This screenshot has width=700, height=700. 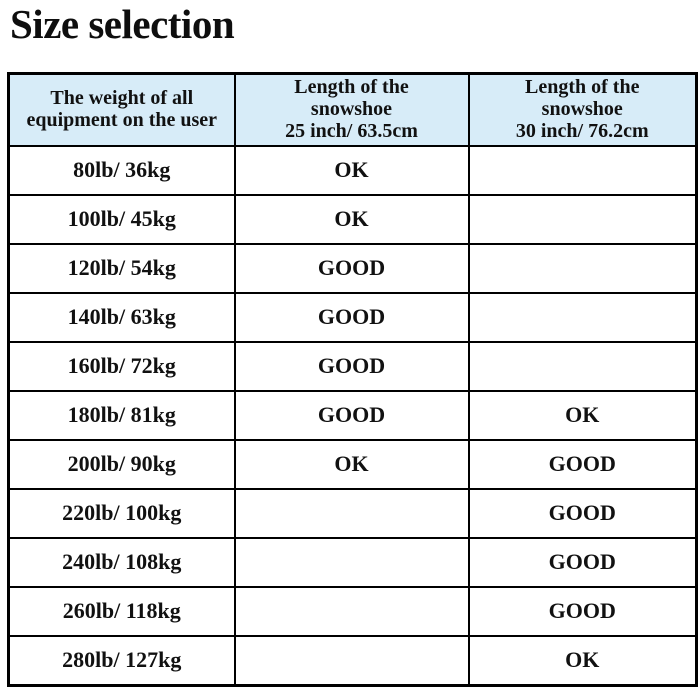 What do you see at coordinates (121, 268) in the screenshot?
I see `weight-cell: 120lb/ 54kg` at bounding box center [121, 268].